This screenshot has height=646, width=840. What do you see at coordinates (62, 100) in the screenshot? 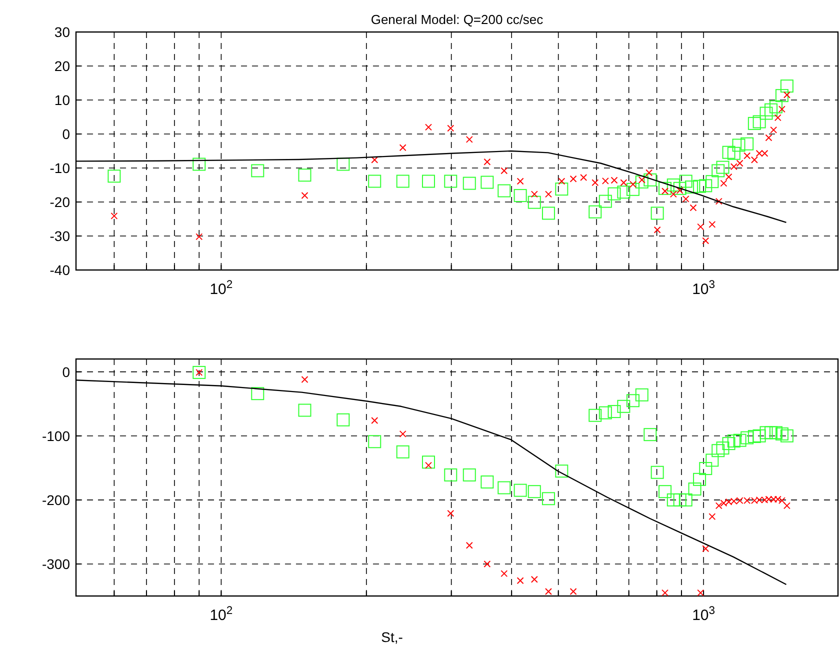
I see `y-tick-label: 10` at bounding box center [62, 100].